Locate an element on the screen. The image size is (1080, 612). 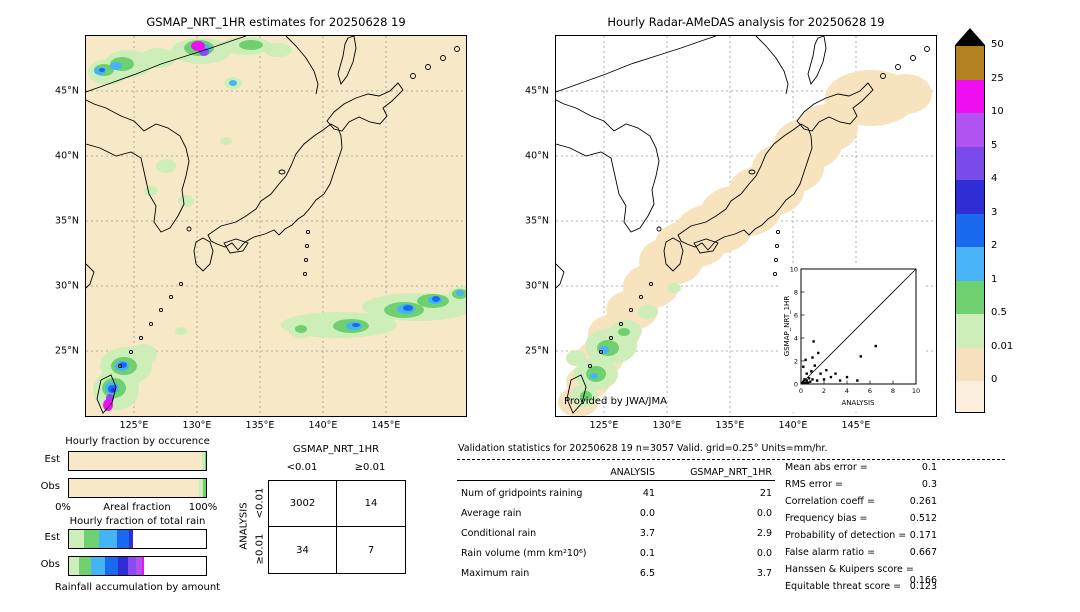
colorbar-tick-label: 0.5 is located at coordinates (999, 312).